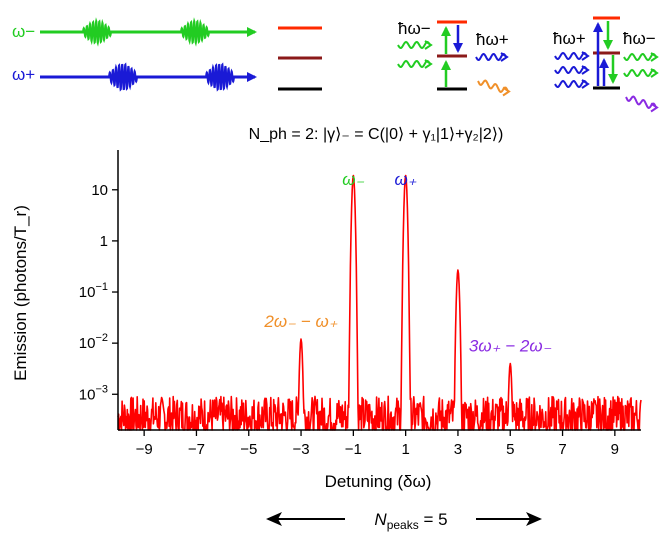 This screenshot has width=663, height=533. I want to click on x-tick-label: −1, so click(353, 449).